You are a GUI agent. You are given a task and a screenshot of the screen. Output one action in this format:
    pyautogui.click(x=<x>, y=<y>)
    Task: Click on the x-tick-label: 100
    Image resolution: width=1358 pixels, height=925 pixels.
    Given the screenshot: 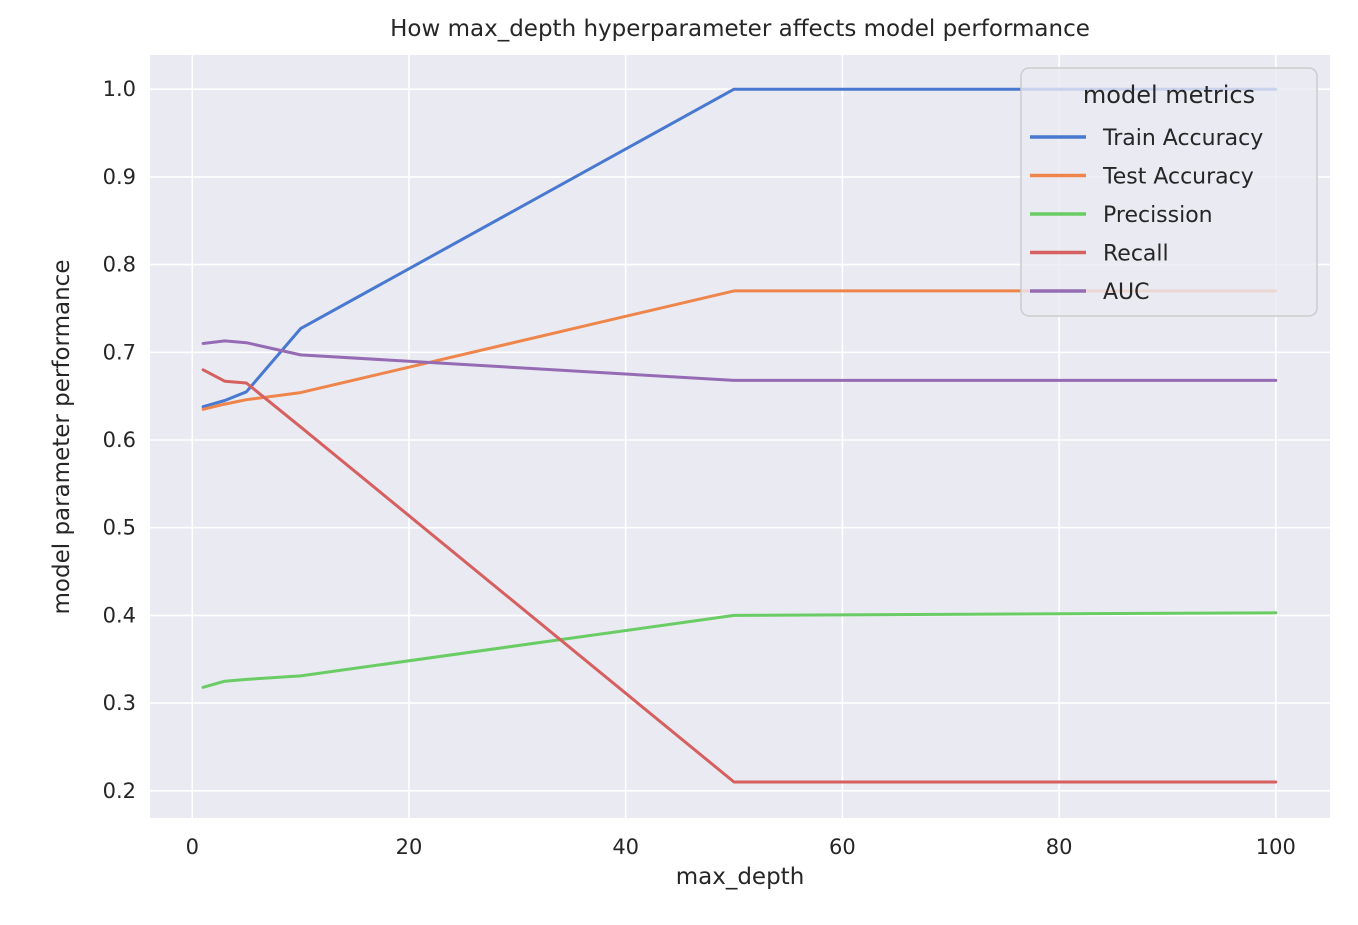 What is the action you would take?
    pyautogui.click(x=1276, y=847)
    